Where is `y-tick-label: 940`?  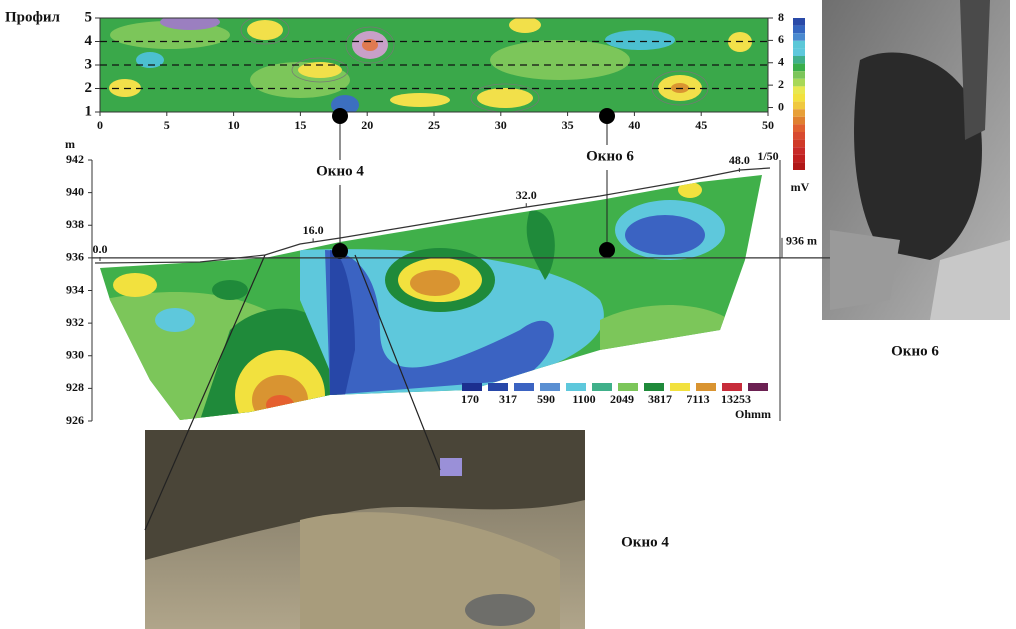
y-tick-label: 940 is located at coordinates (75, 191).